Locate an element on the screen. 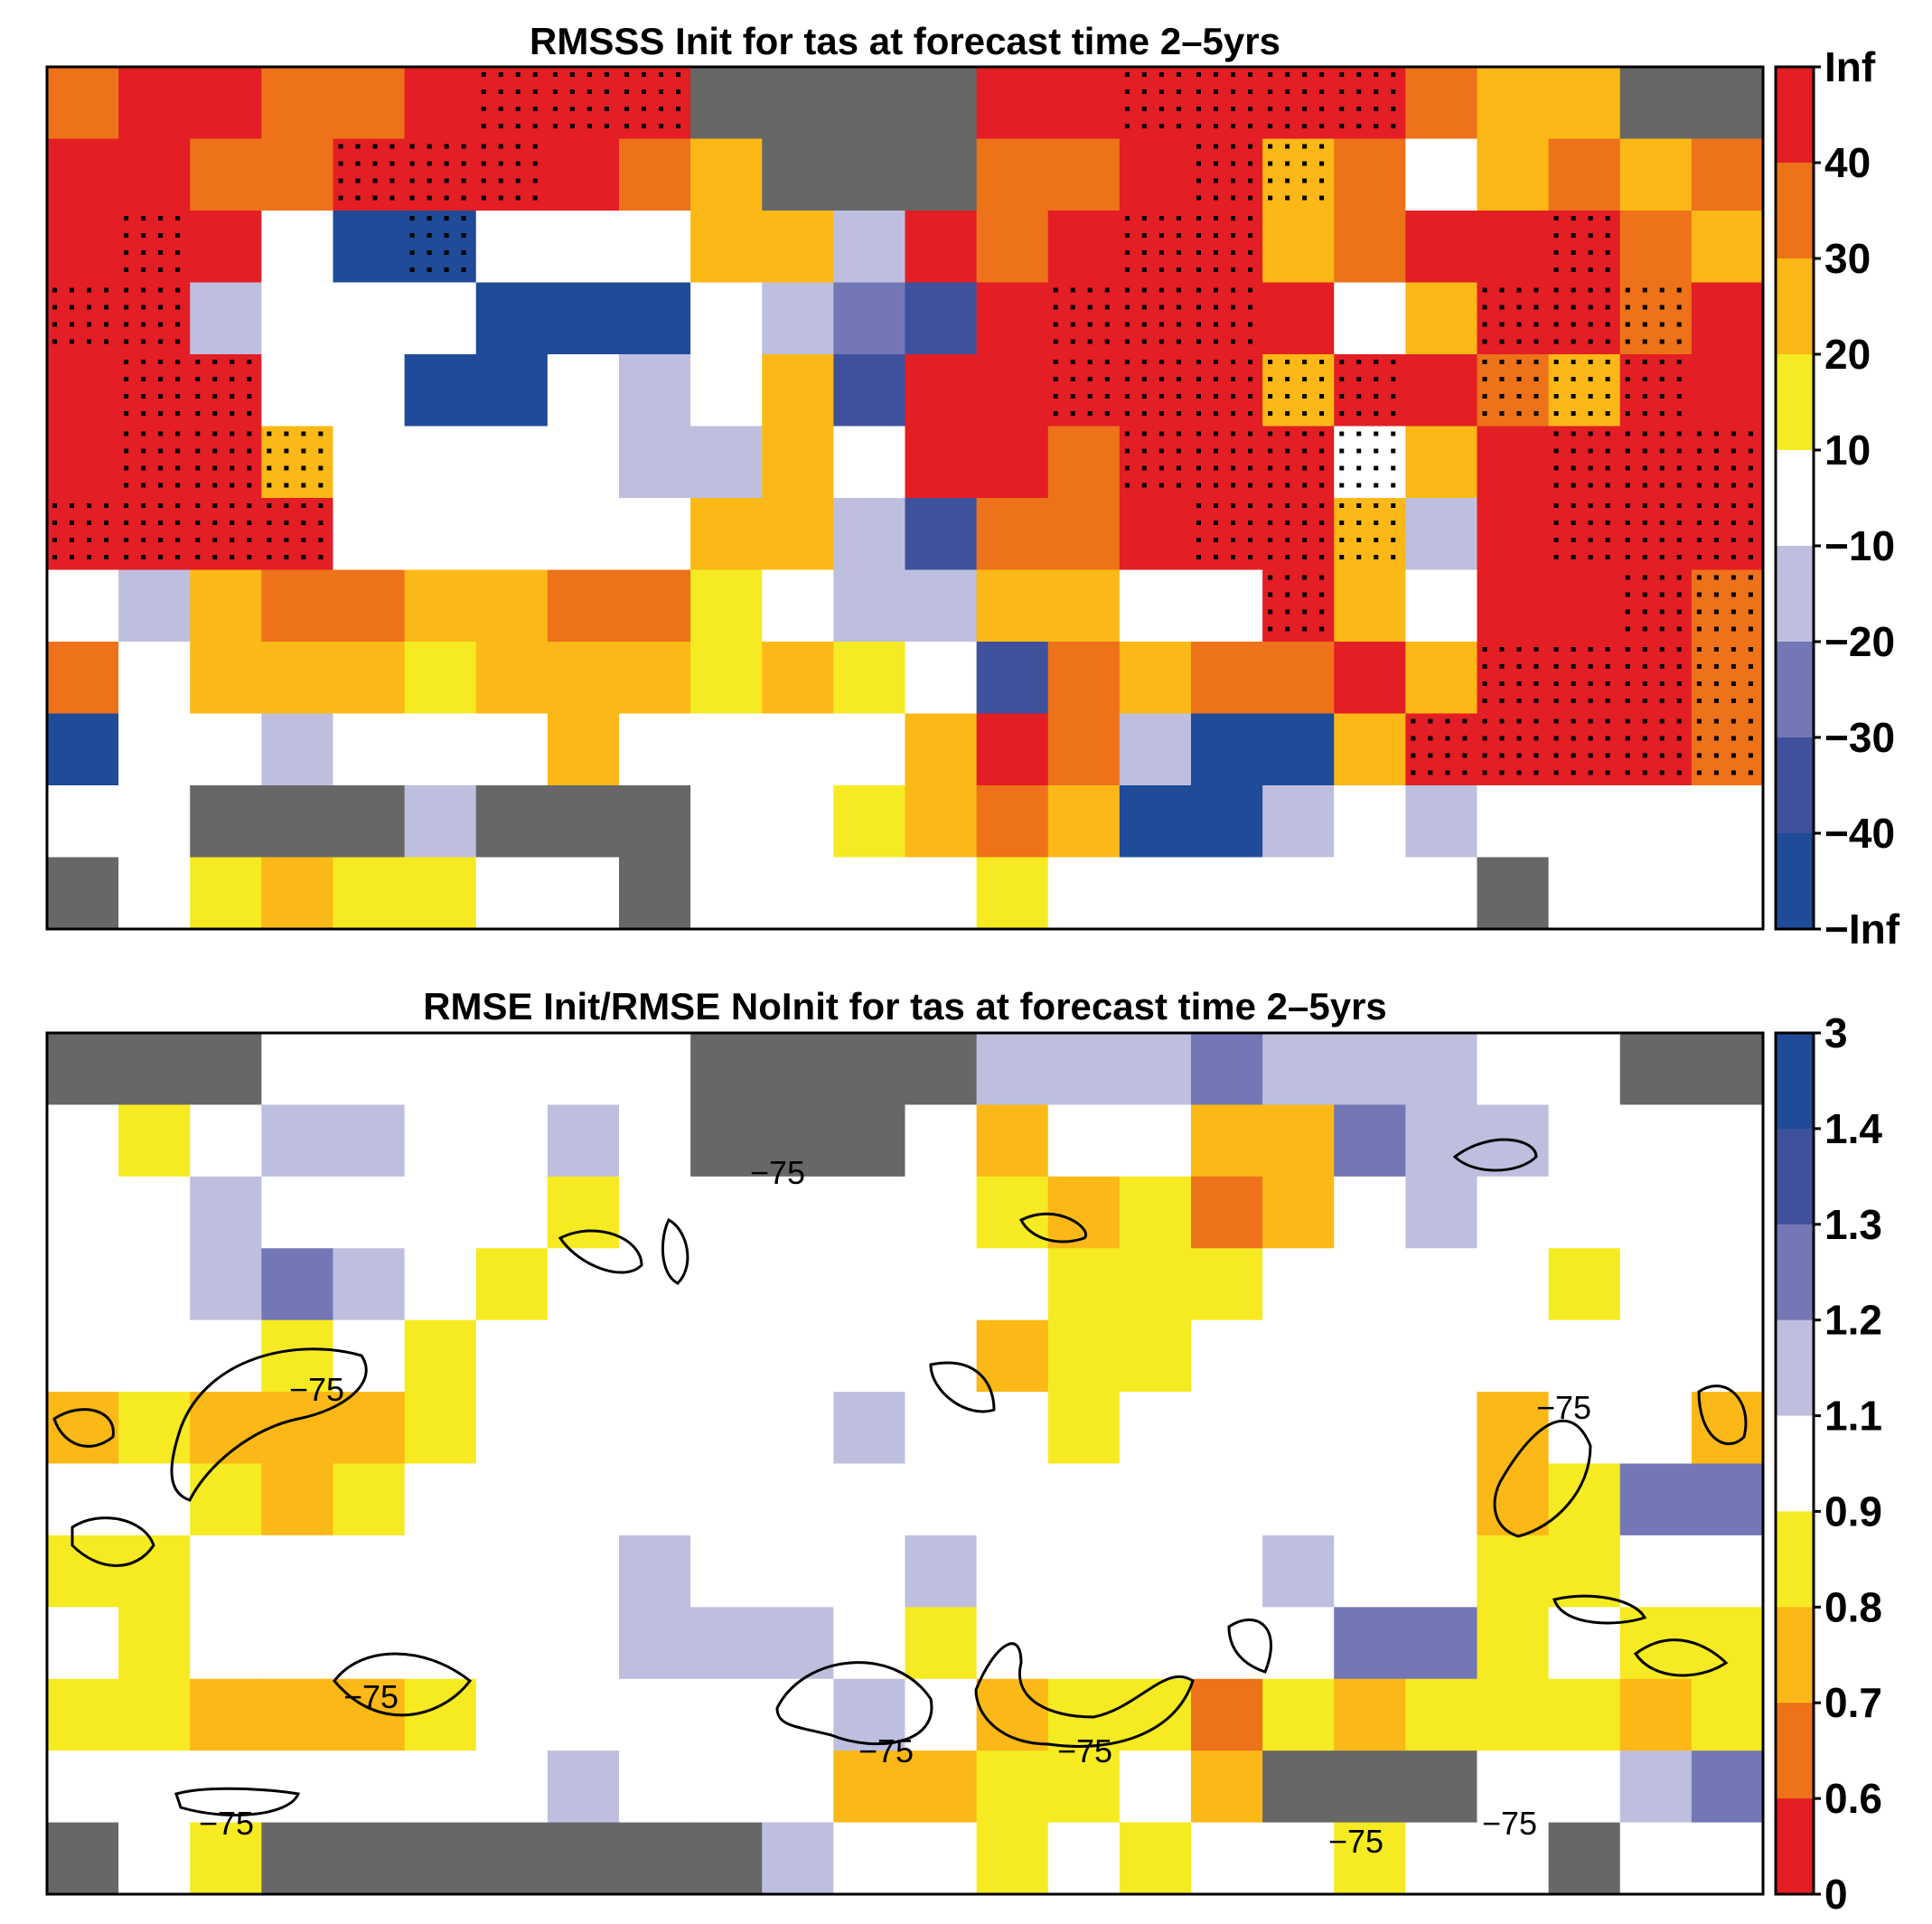  contour-line is located at coordinates (1084, 1695).